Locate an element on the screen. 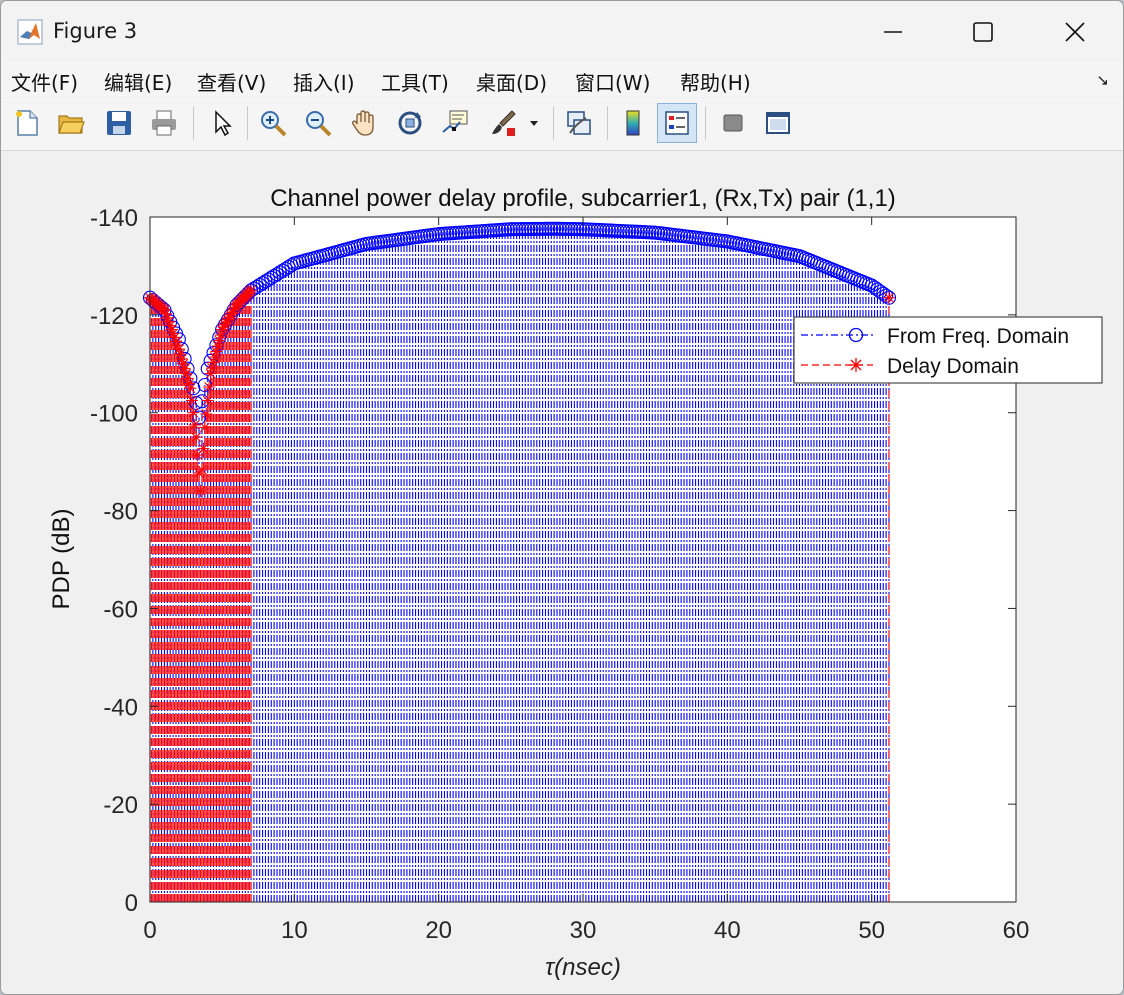 The image size is (1124, 995). minimize-icon is located at coordinates (893, 32).